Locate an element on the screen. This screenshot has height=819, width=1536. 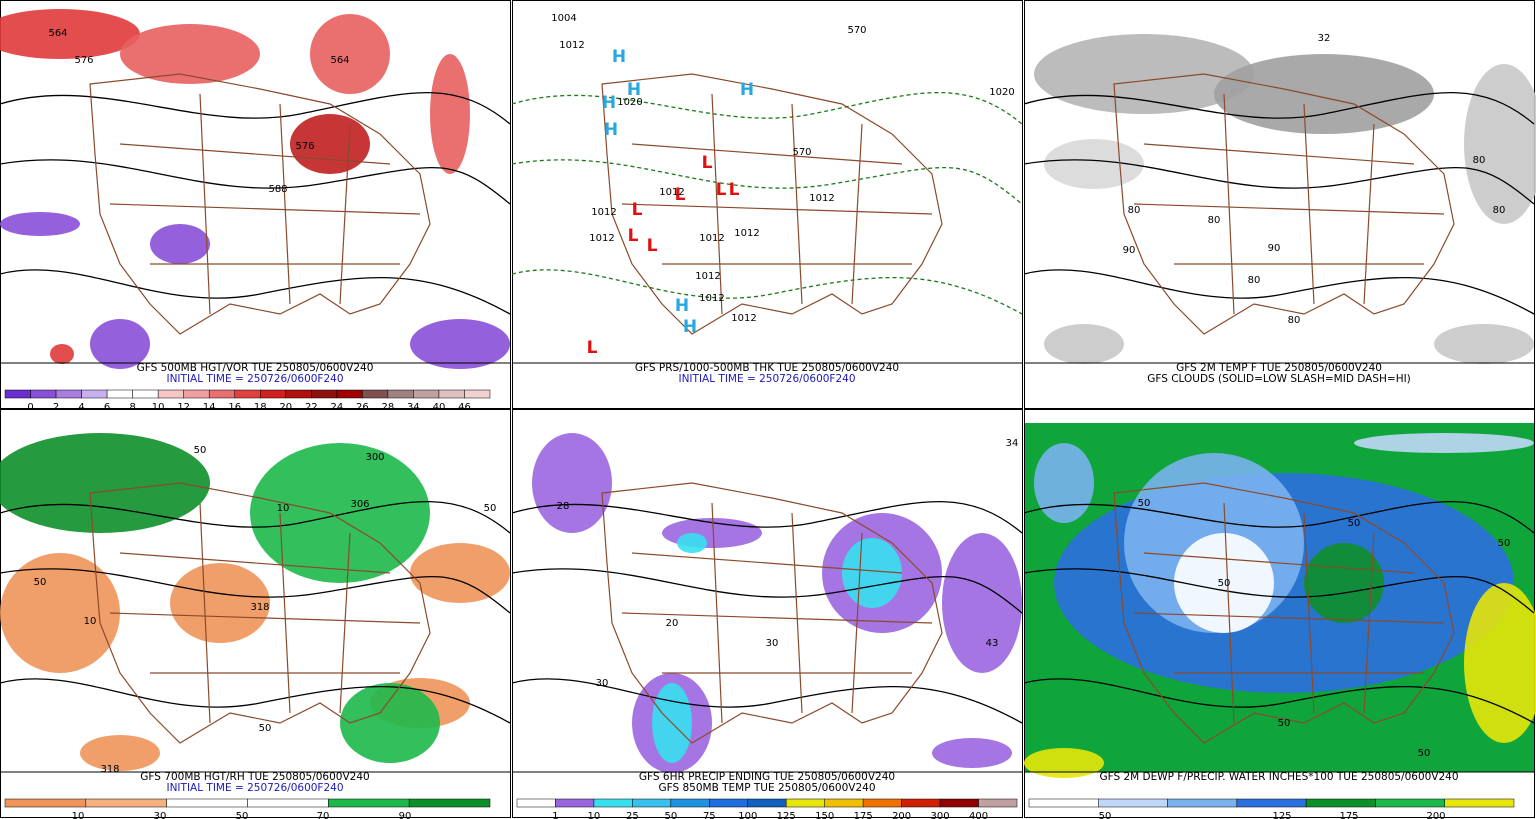
colorbar-label: 100 is located at coordinates (747, 815).